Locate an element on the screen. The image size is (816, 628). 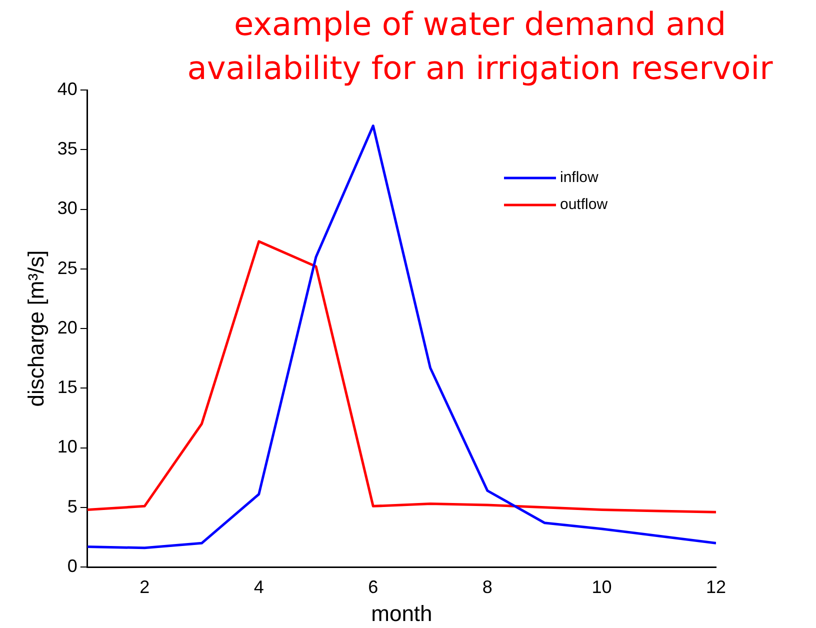
x-tick-label: 6 is located at coordinates (373, 586).